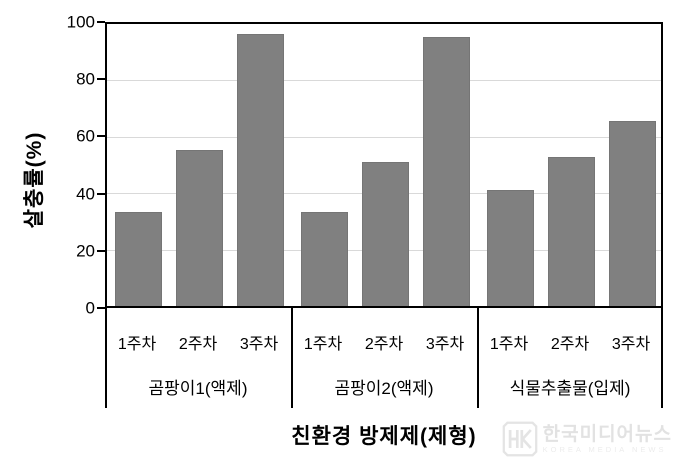 The height and width of the screenshot is (465, 680). What do you see at coordinates (509, 344) in the screenshot?
I see `x-tick-label-식물추출물(입제)-1주차: 1주차` at bounding box center [509, 344].